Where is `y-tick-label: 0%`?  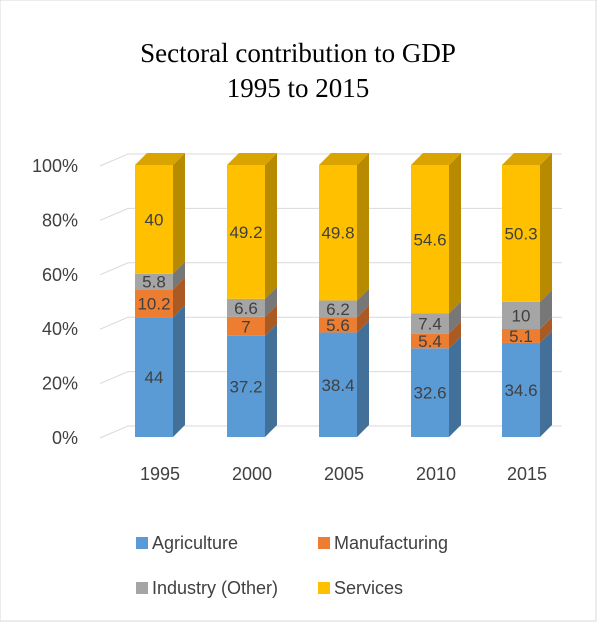
y-tick-label: 0% is located at coordinates (65, 438).